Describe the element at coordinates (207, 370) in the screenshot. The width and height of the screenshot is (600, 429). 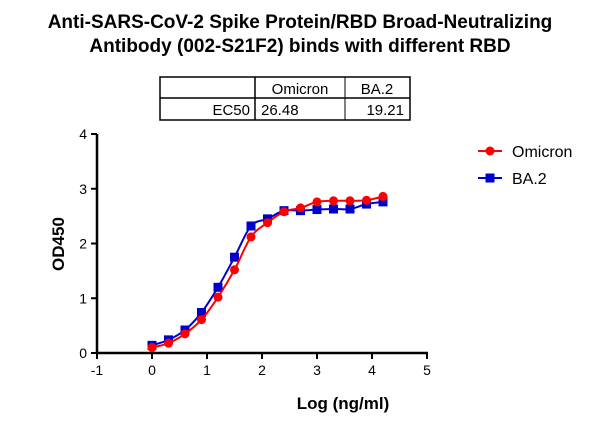
I see `x-tick-label: 1` at that location.